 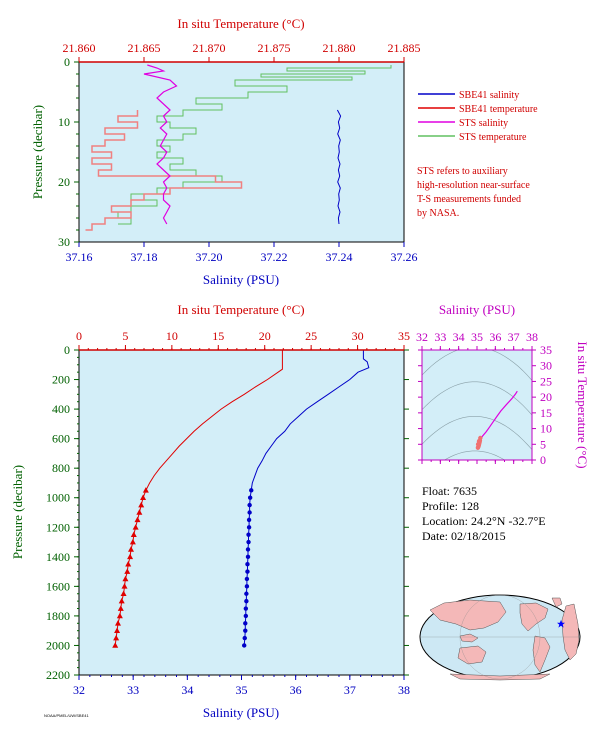 What do you see at coordinates (469, 199) in the screenshot?
I see `sts-note-line-3: T-S measurements funded` at bounding box center [469, 199].